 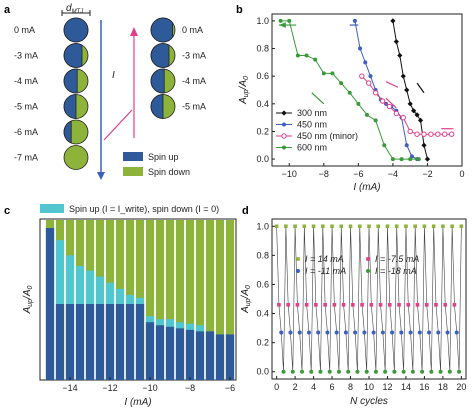 I want to click on panel-c-xtick-label-1: −12, so click(x=109, y=388).